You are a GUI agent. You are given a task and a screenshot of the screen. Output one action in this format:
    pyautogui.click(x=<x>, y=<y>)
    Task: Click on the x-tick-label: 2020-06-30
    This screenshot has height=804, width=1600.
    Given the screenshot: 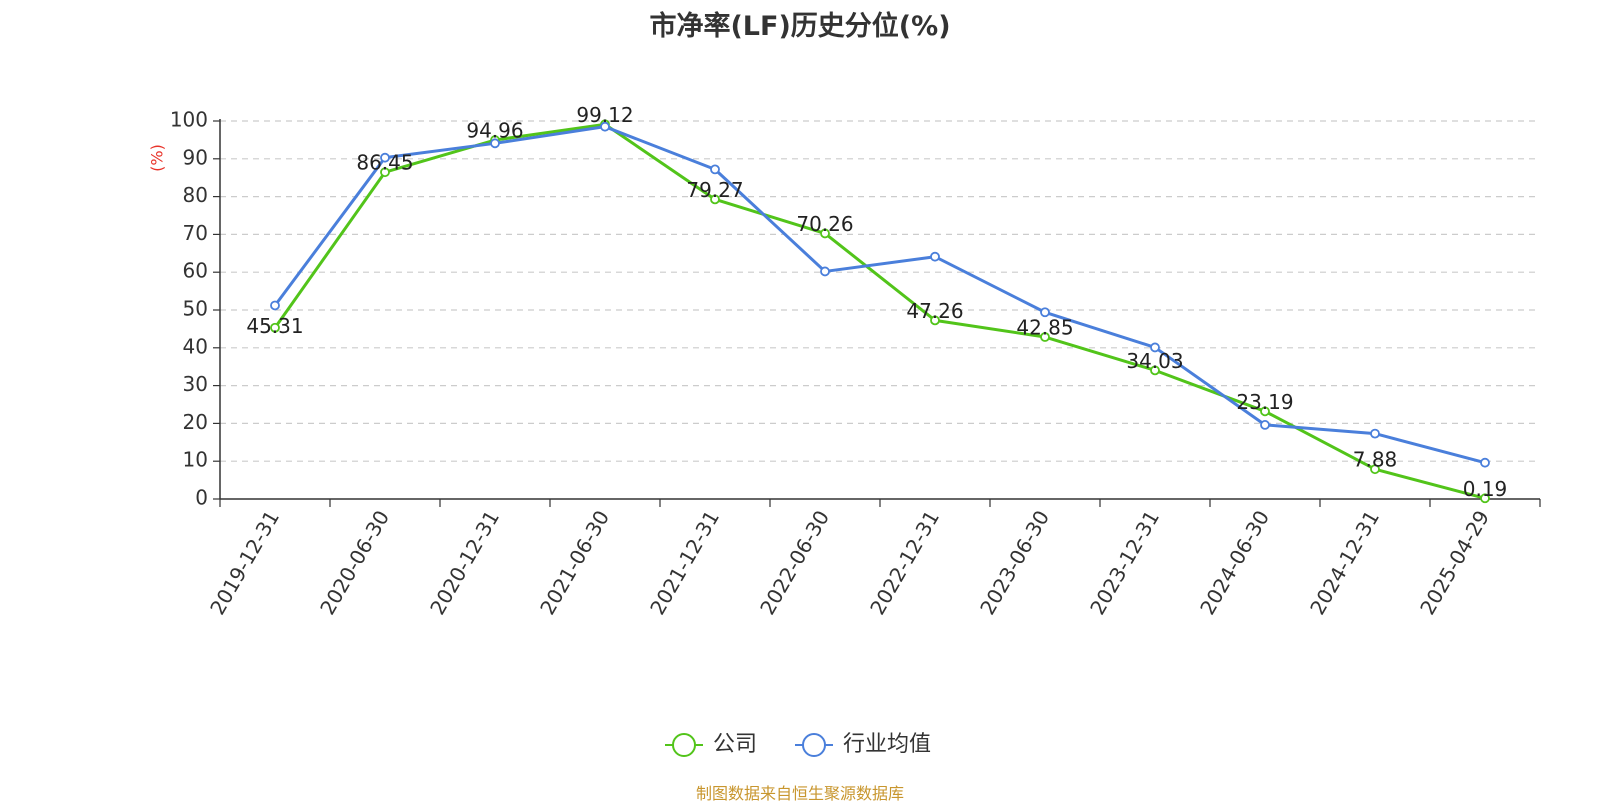 What is the action you would take?
    pyautogui.click(x=354, y=562)
    